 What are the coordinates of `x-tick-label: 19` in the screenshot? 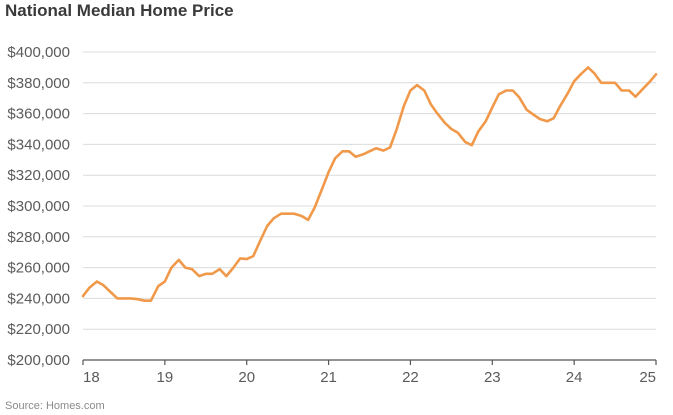 It's located at (165, 377).